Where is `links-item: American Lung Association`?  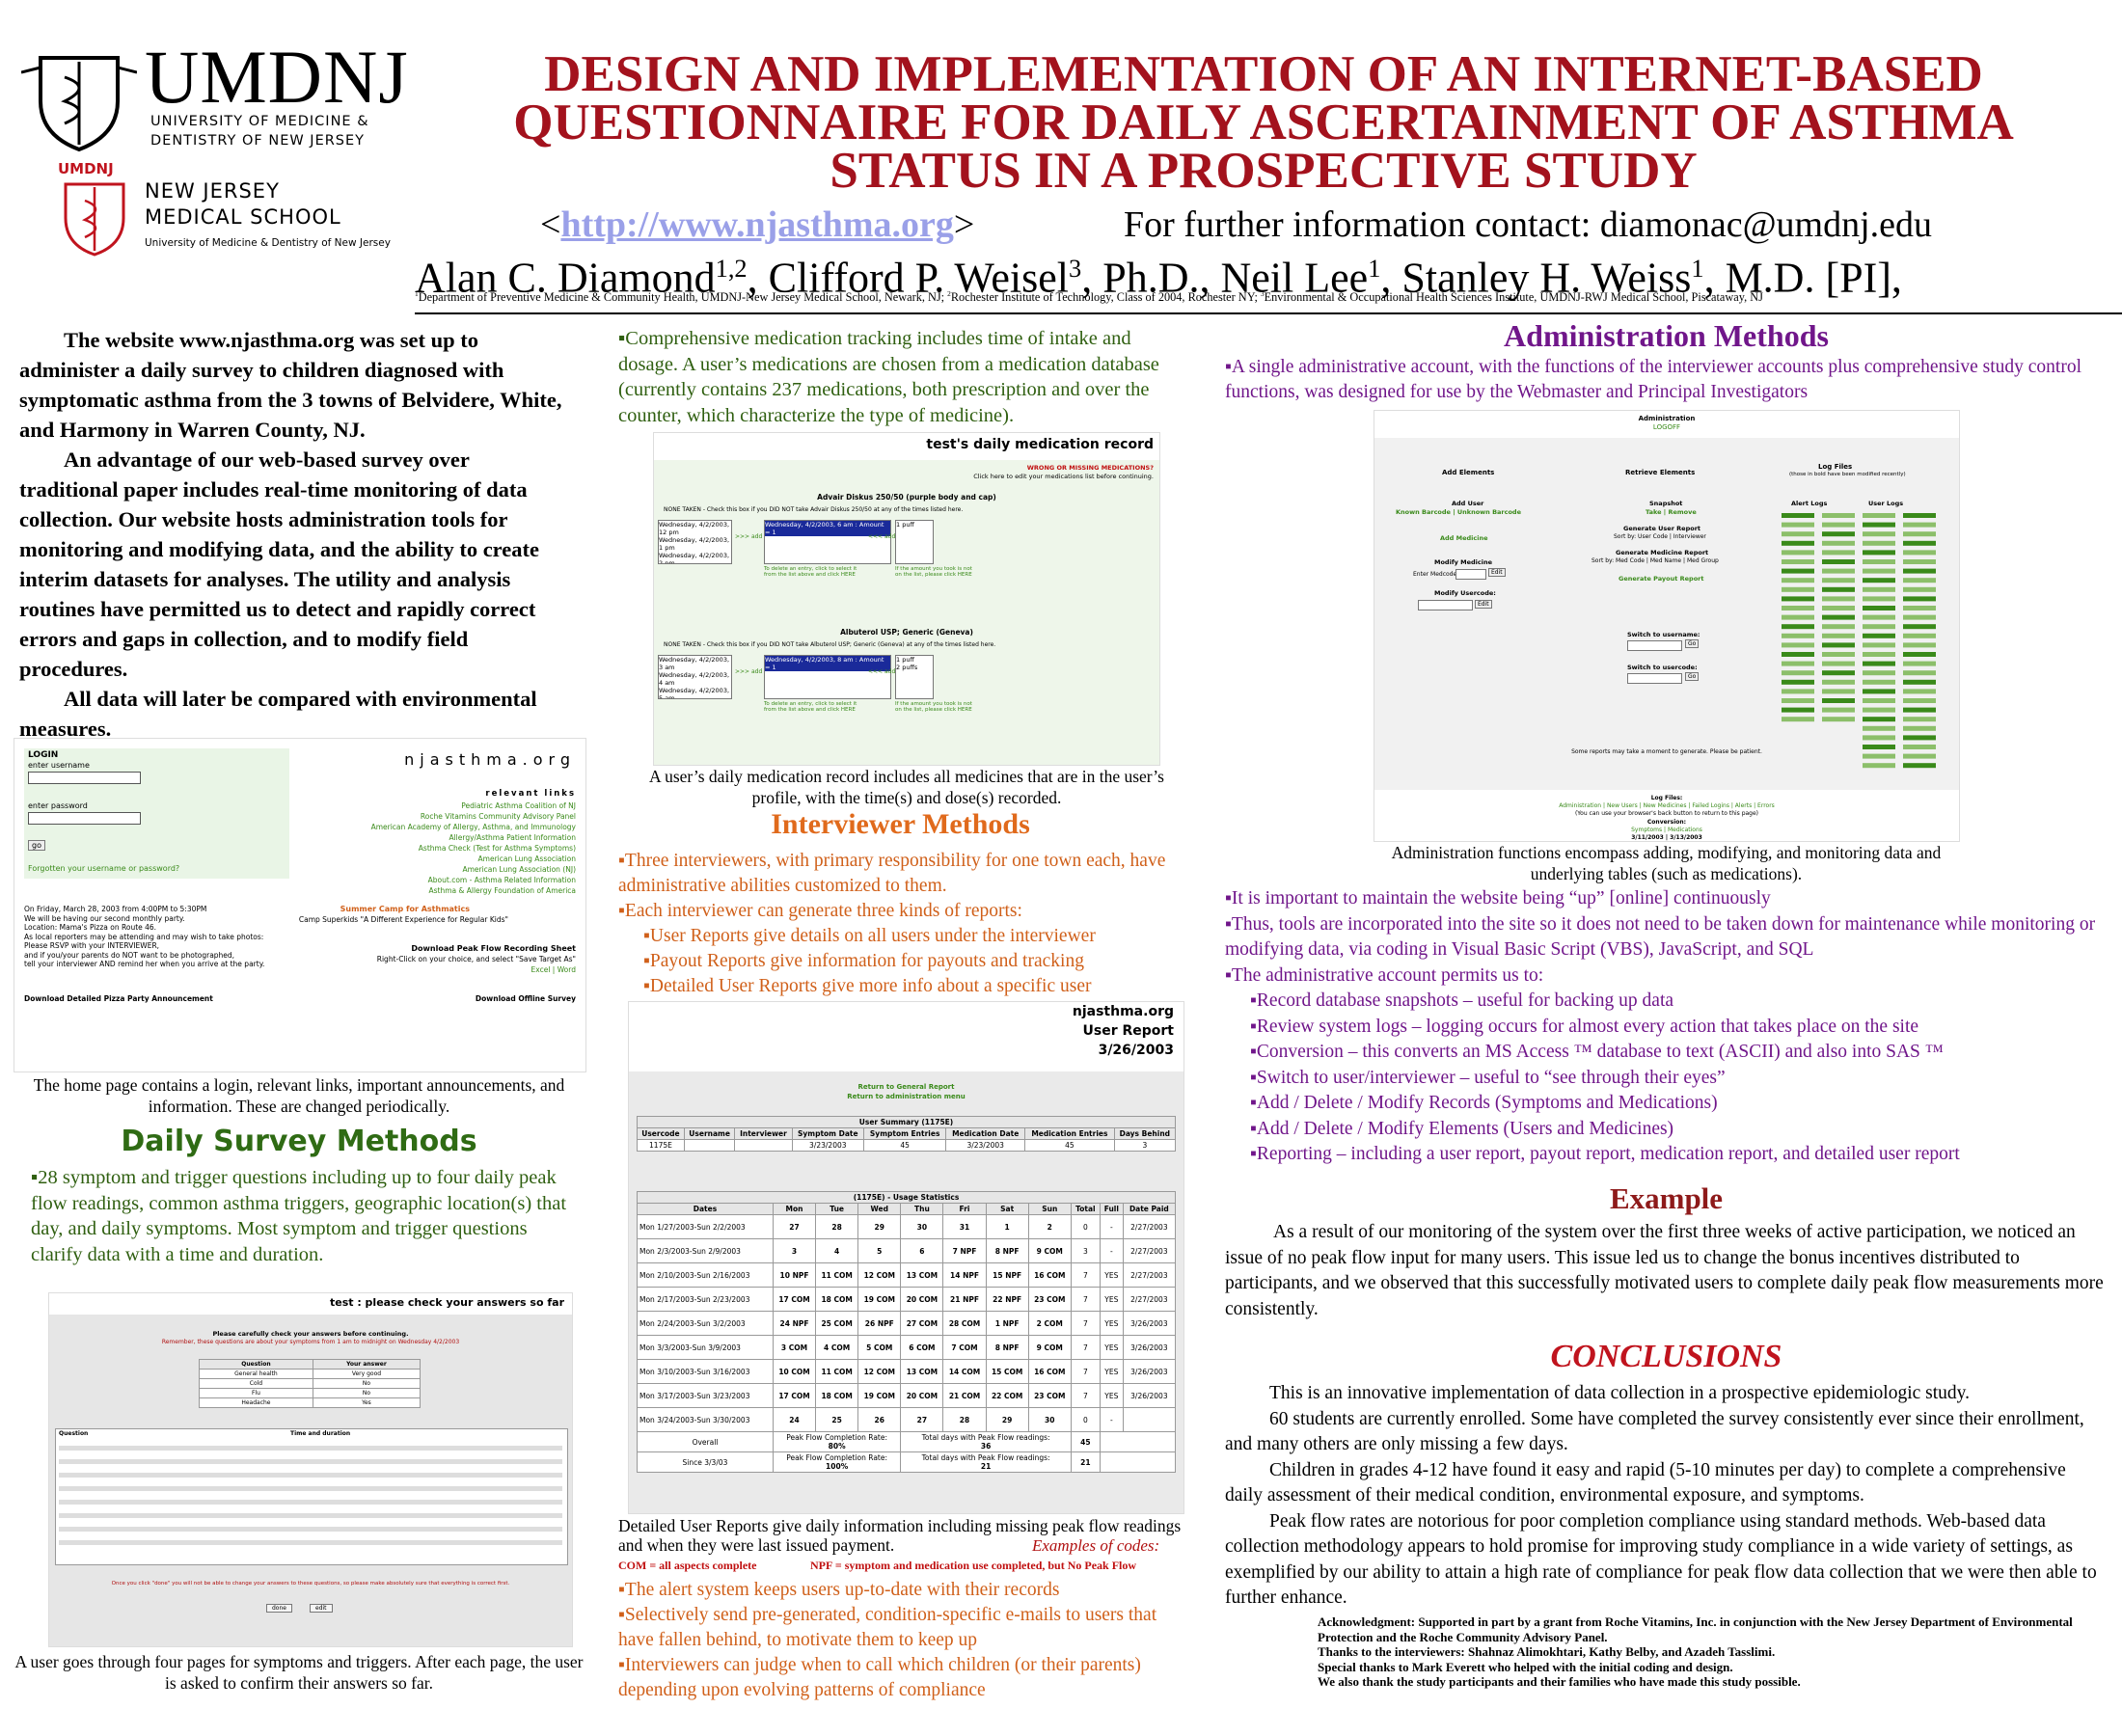 links-item: American Lung Association is located at coordinates (527, 858).